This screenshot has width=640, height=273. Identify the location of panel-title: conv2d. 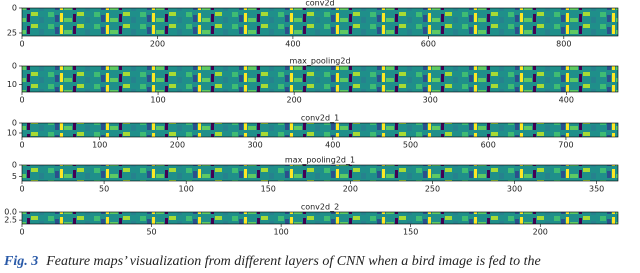
(319, 4).